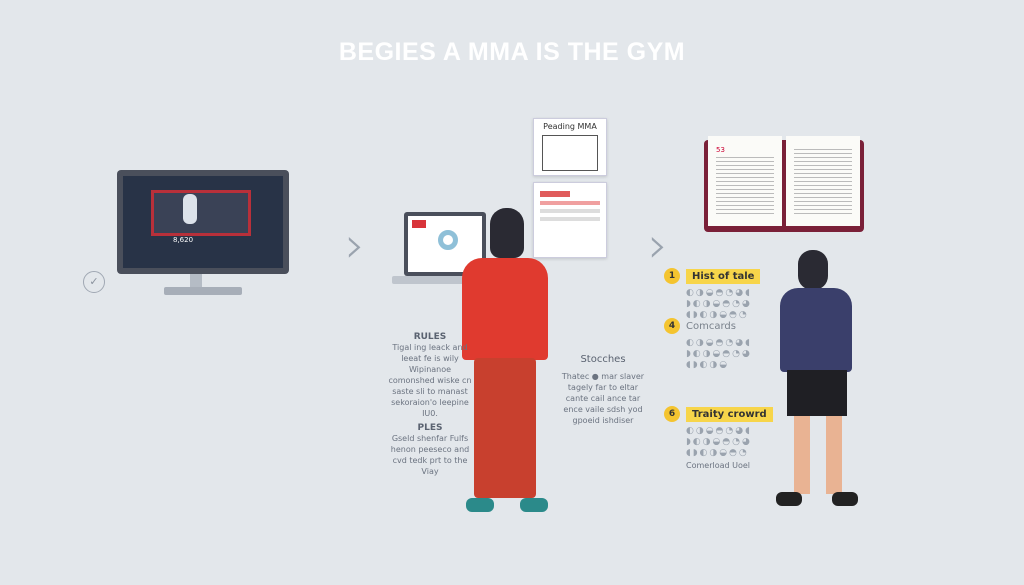  What do you see at coordinates (816, 330) in the screenshot?
I see `person-navy-shirt` at bounding box center [816, 330].